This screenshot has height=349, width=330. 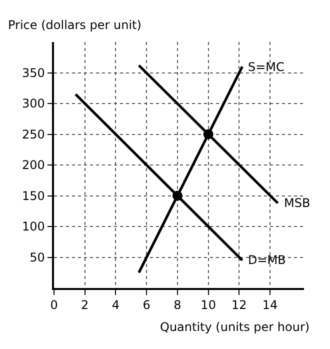 What do you see at coordinates (208, 305) in the screenshot?
I see `x-tick-label: 10` at bounding box center [208, 305].